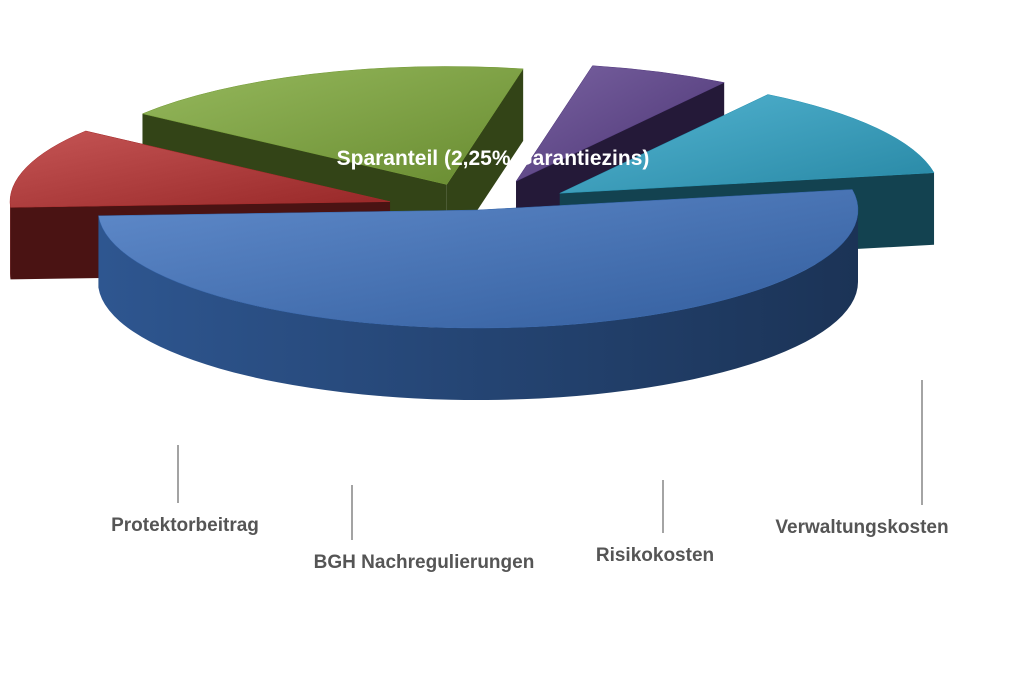 The height and width of the screenshot is (694, 1032). I want to click on slice-label-1: Sparanteil (2,25% Garantiezins), so click(493, 158).